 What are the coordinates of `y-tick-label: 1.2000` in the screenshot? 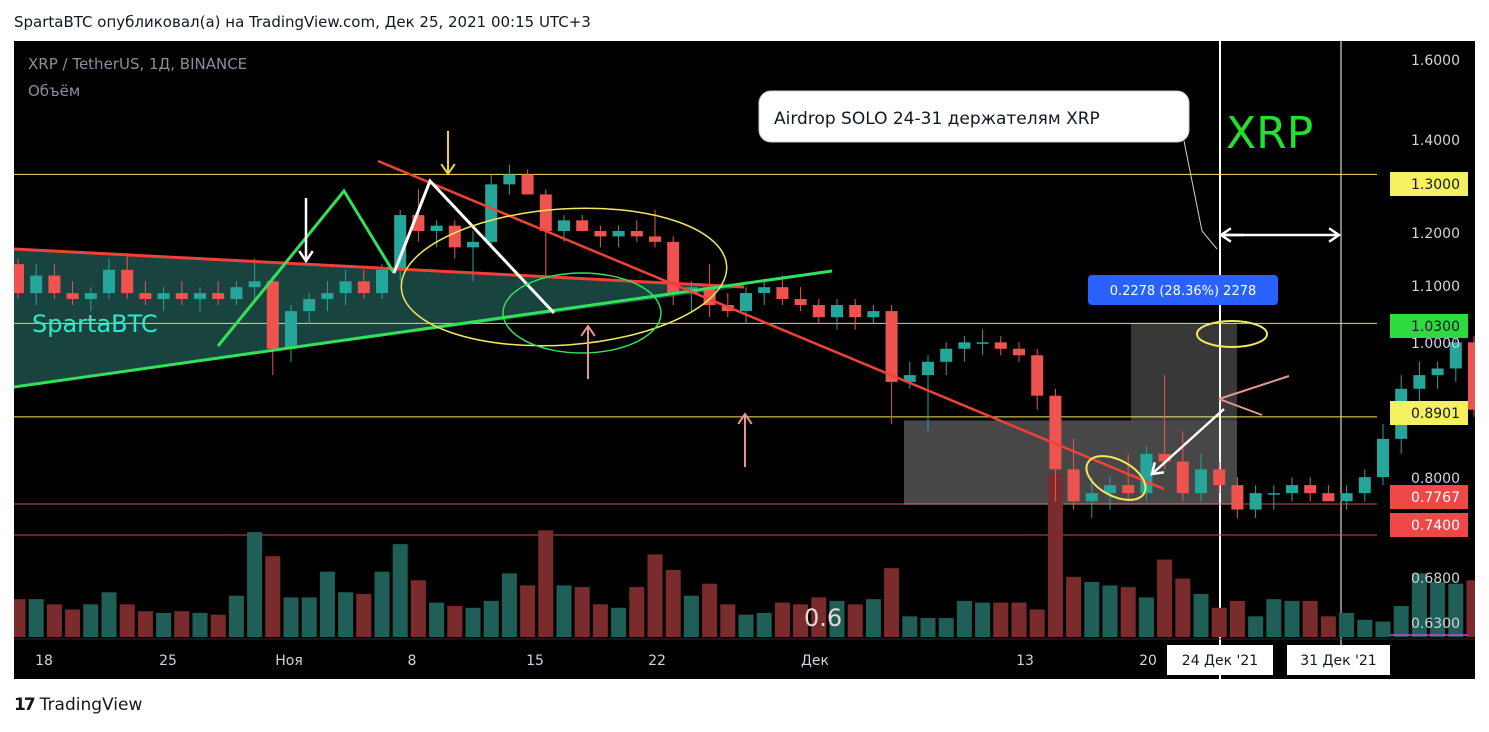 It's located at (1435, 234).